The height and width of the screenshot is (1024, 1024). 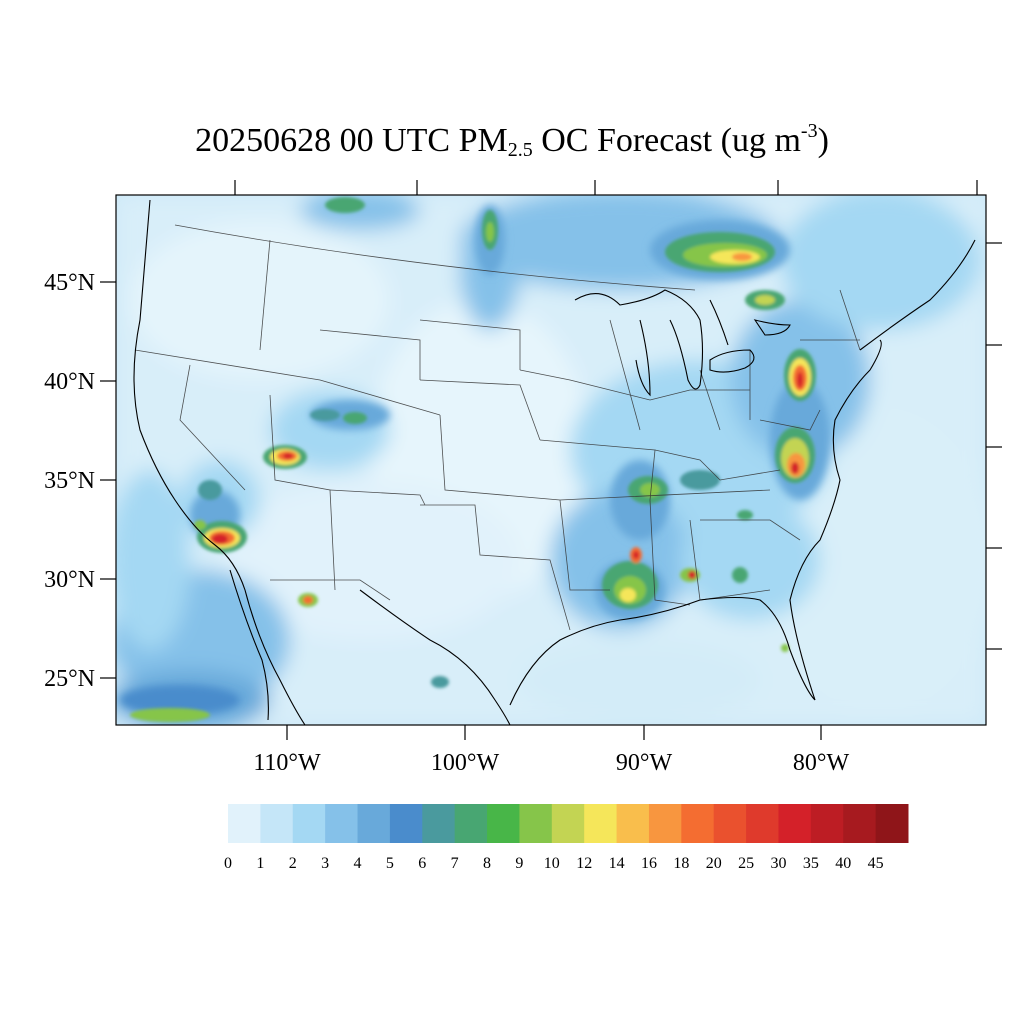 What do you see at coordinates (778, 863) in the screenshot?
I see `colorbar-label: 30` at bounding box center [778, 863].